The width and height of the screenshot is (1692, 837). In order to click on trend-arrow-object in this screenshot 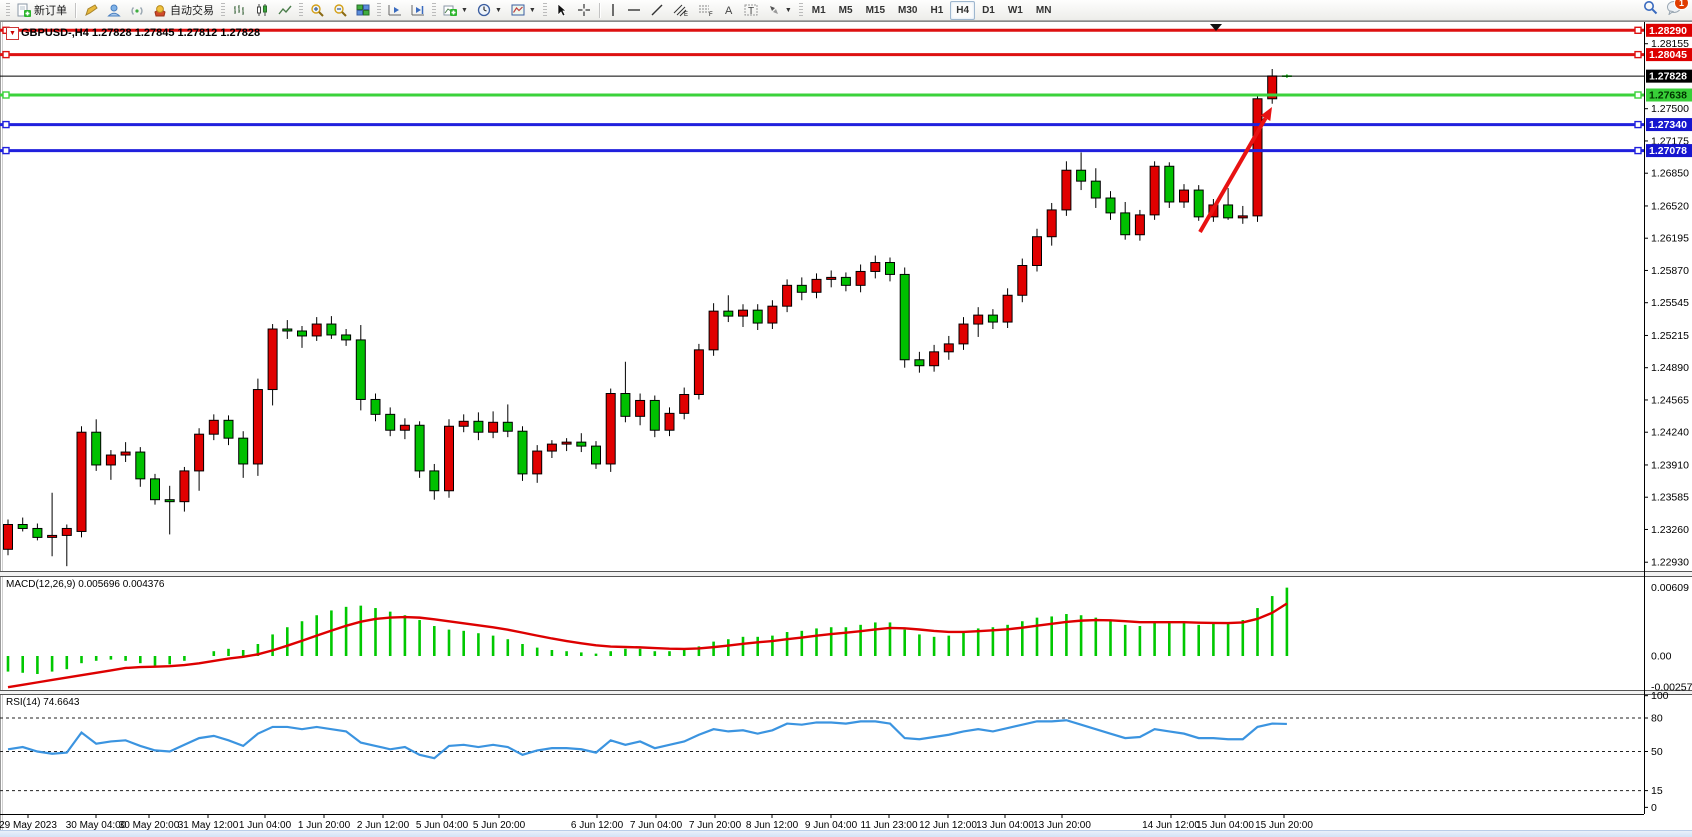, I will do `click(1233, 175)`.